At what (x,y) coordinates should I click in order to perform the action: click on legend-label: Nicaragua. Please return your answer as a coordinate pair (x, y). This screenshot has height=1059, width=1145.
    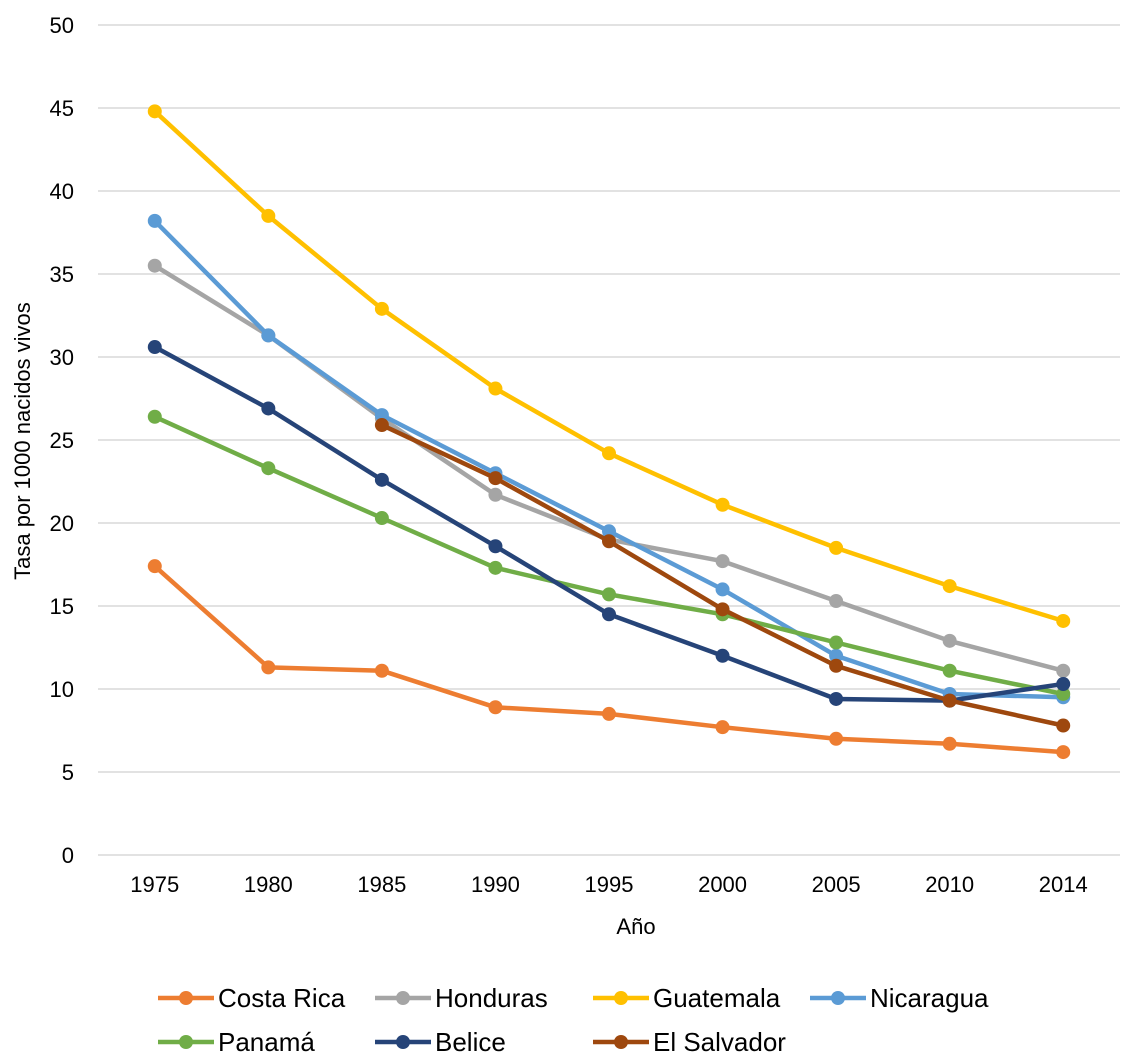
    Looking at the image, I should click on (929, 998).